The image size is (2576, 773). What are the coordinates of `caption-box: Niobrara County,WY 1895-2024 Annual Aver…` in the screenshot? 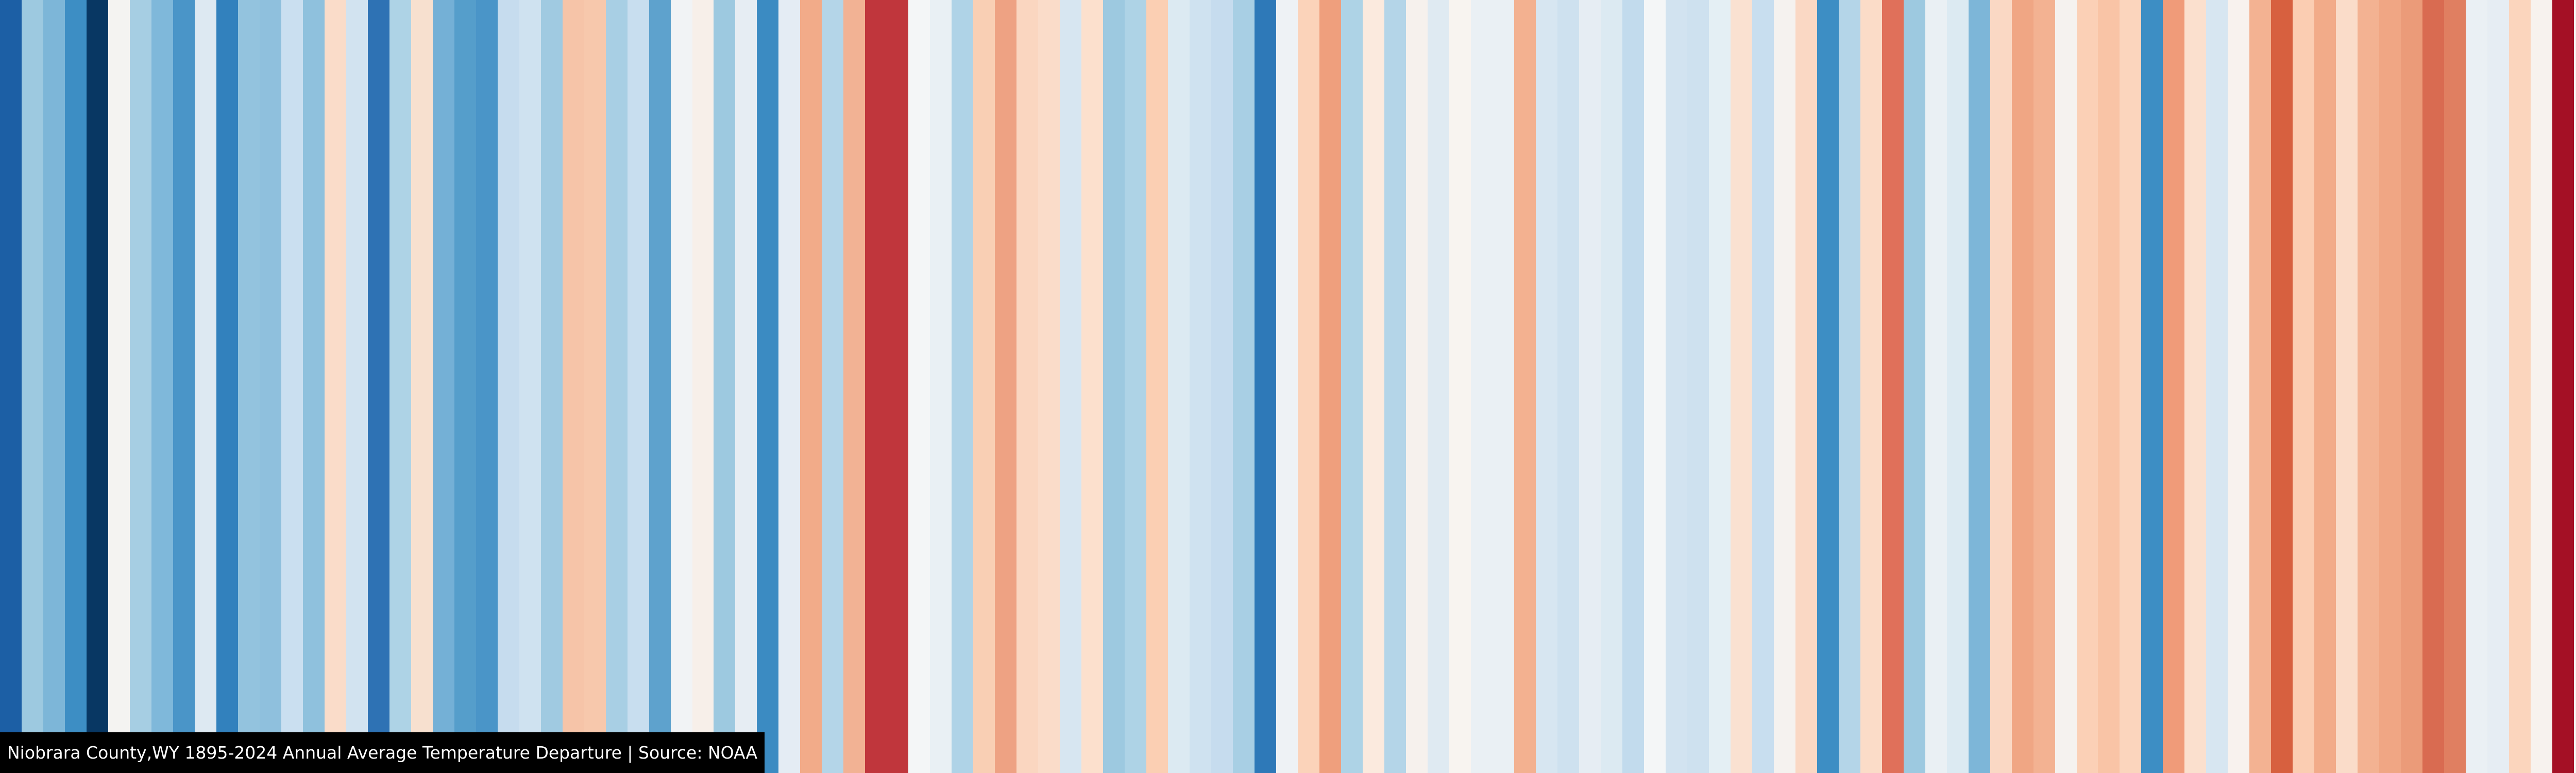 It's located at (382, 752).